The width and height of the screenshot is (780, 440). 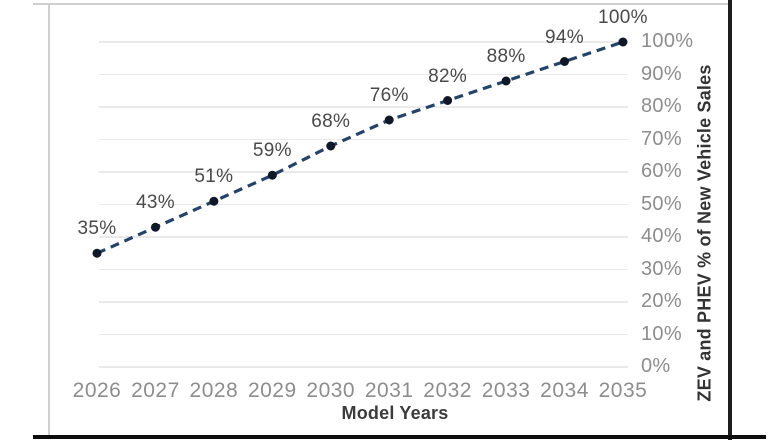 I want to click on x-tick-label: 2027, so click(x=155, y=390).